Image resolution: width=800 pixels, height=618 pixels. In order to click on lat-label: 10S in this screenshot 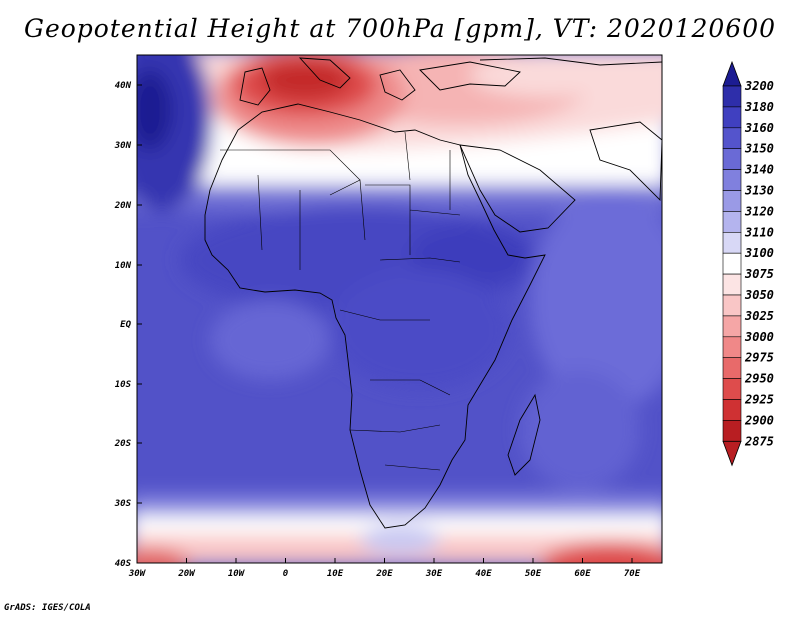, I will do `click(123, 385)`.